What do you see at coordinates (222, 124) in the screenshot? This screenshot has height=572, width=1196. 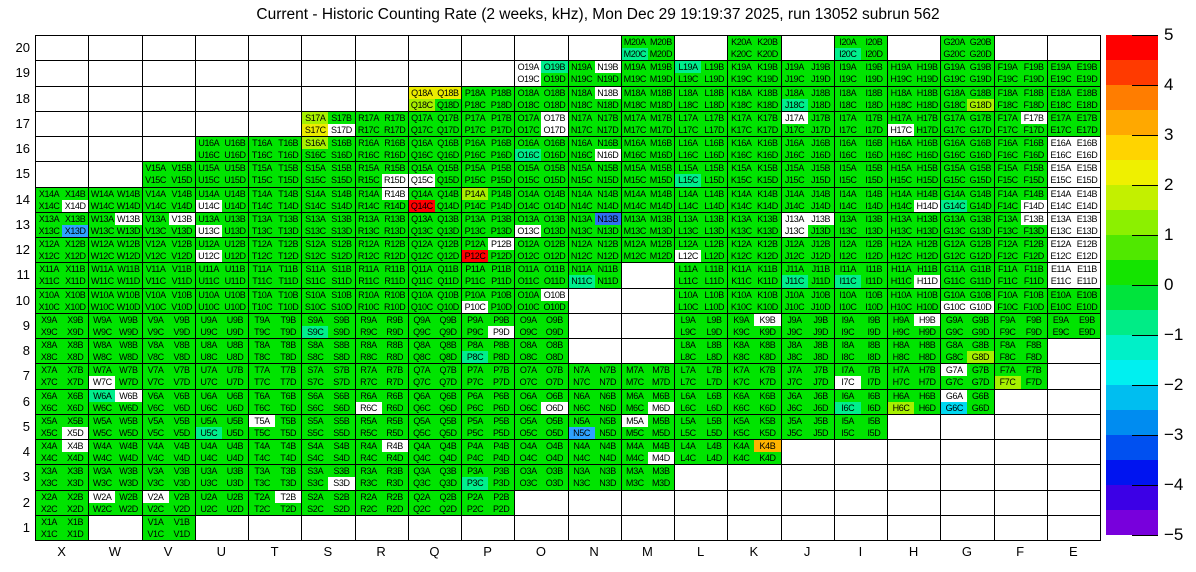 I see `cell-U17` at bounding box center [222, 124].